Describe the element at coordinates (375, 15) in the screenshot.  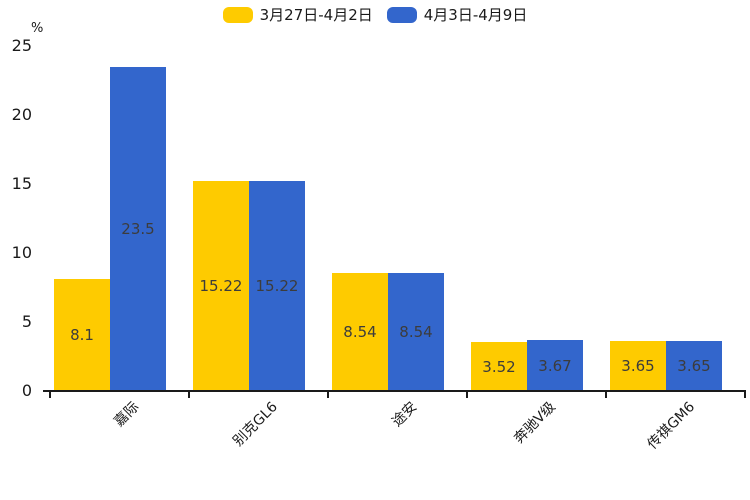
I see `chart-legend: 3月27日-4月2日 4月3日-4月9日` at that location.